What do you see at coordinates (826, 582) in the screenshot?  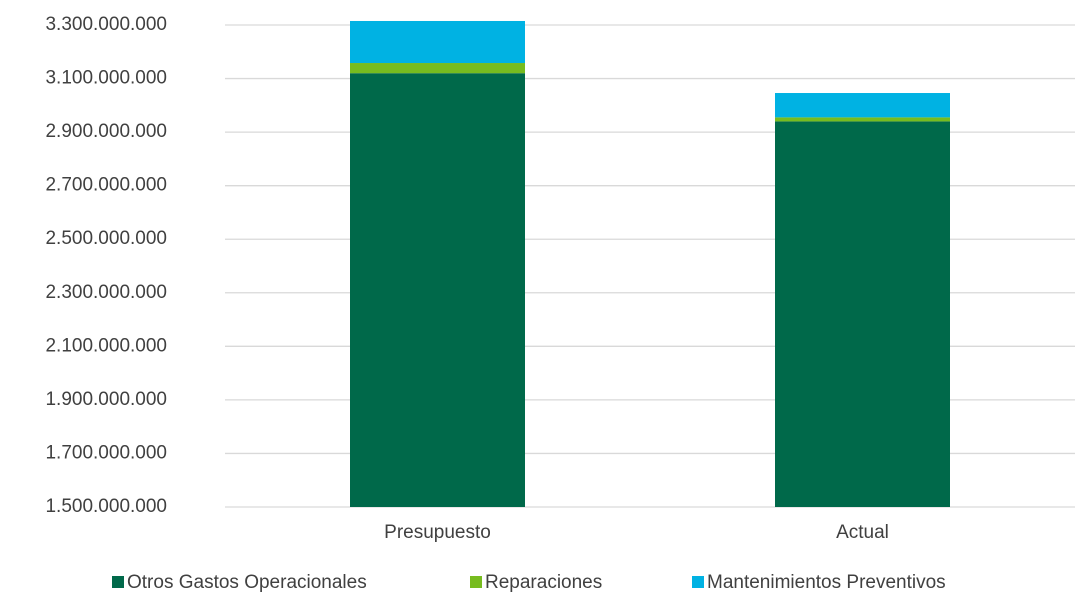 I see `legend-label: Mantenimientos Preventivos` at bounding box center [826, 582].